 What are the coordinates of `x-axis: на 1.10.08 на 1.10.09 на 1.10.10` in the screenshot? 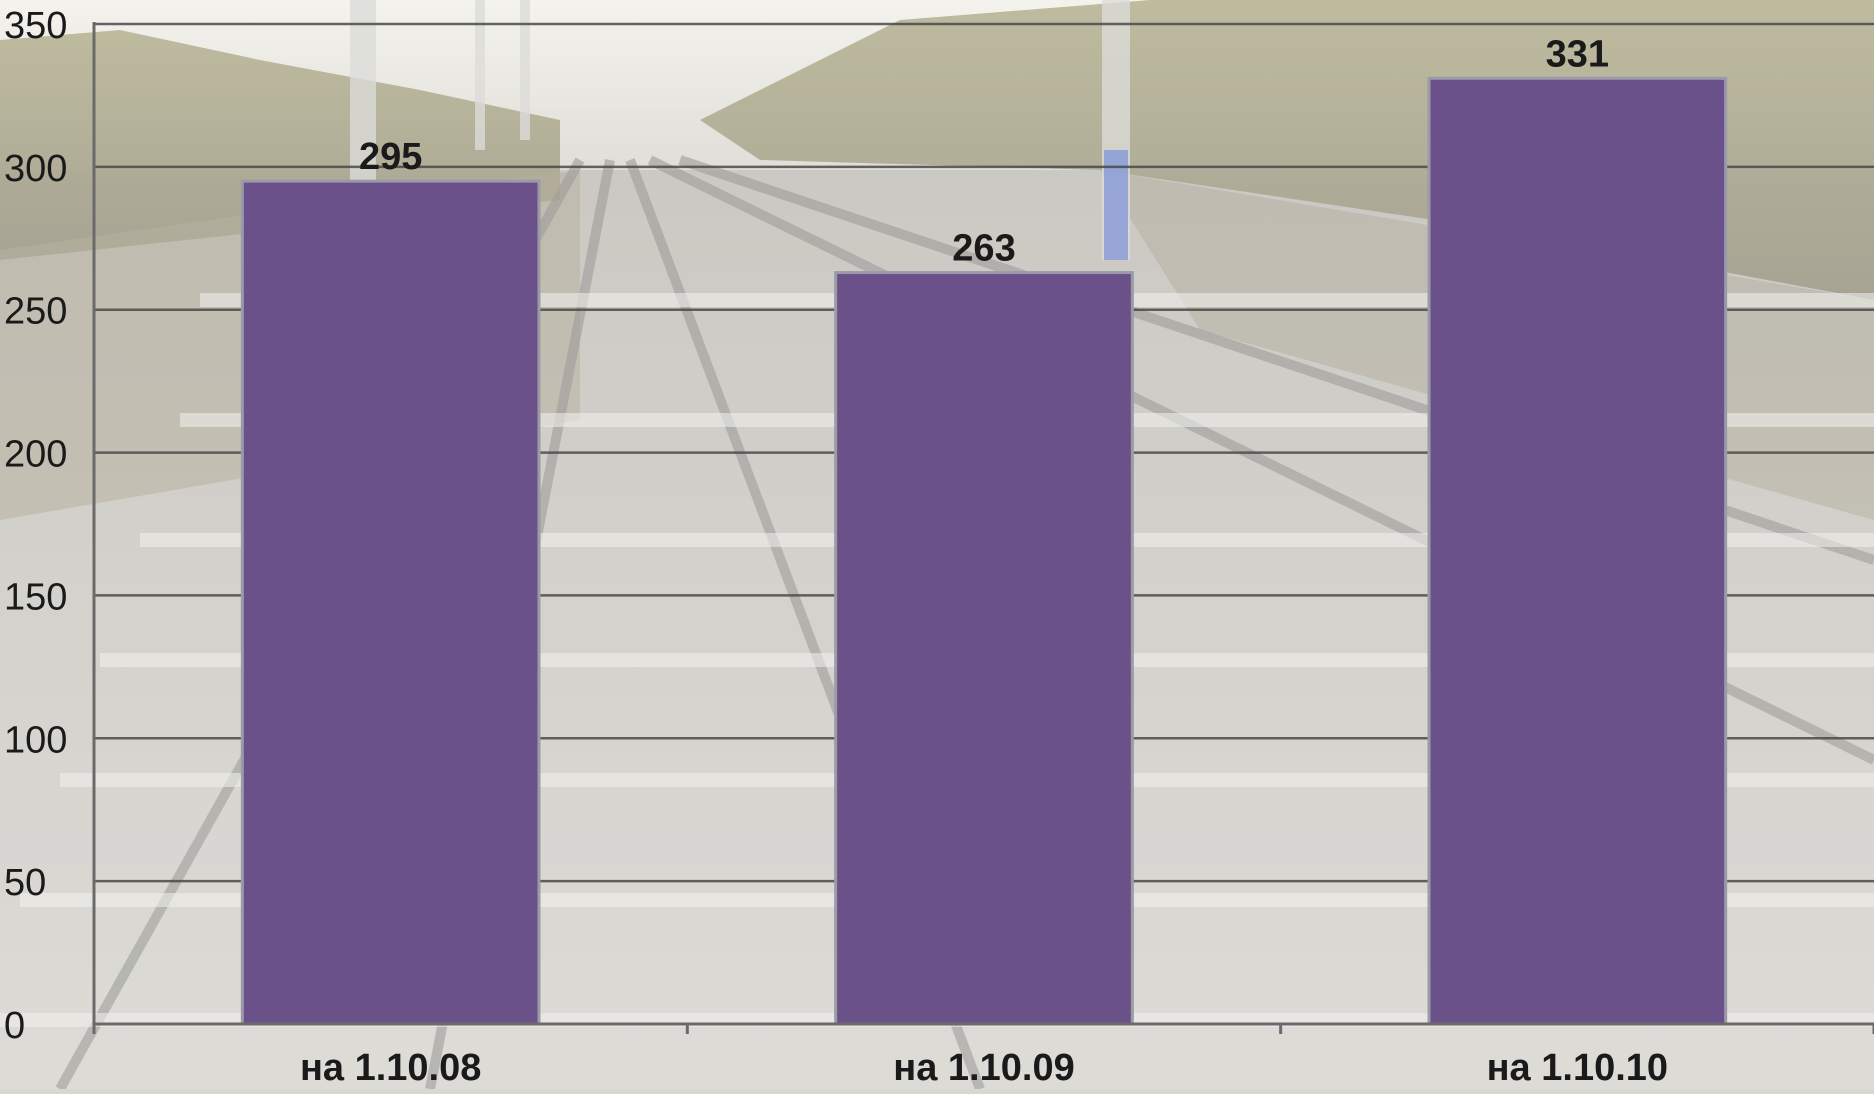 It's located at (983, 1055).